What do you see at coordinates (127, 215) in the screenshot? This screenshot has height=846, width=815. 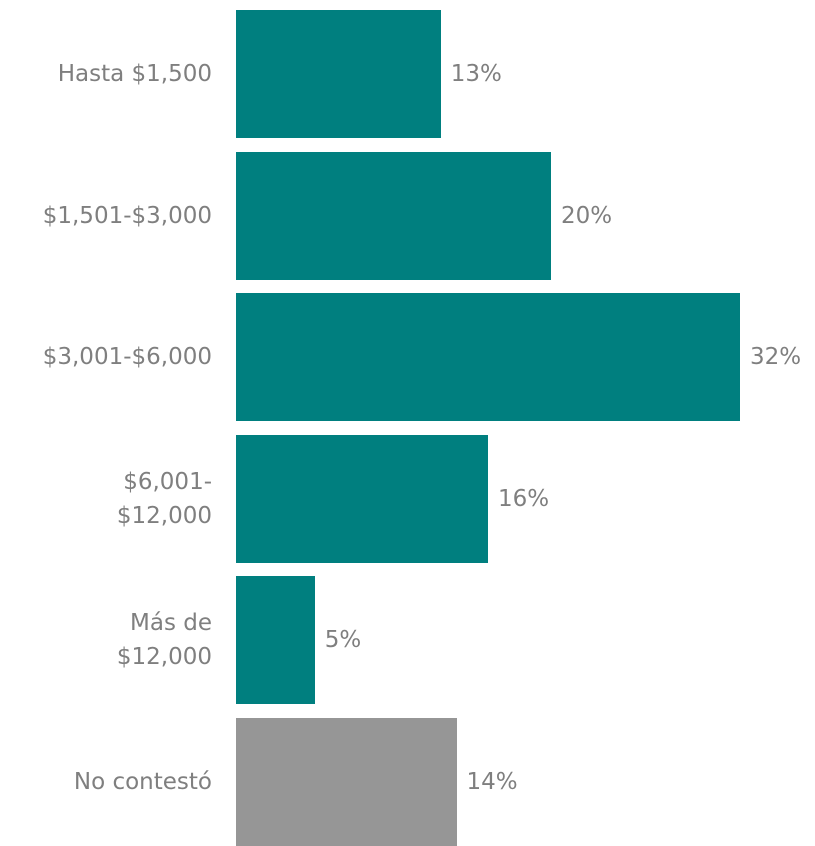 I see `category-label: $1,501-$3,000` at bounding box center [127, 215].